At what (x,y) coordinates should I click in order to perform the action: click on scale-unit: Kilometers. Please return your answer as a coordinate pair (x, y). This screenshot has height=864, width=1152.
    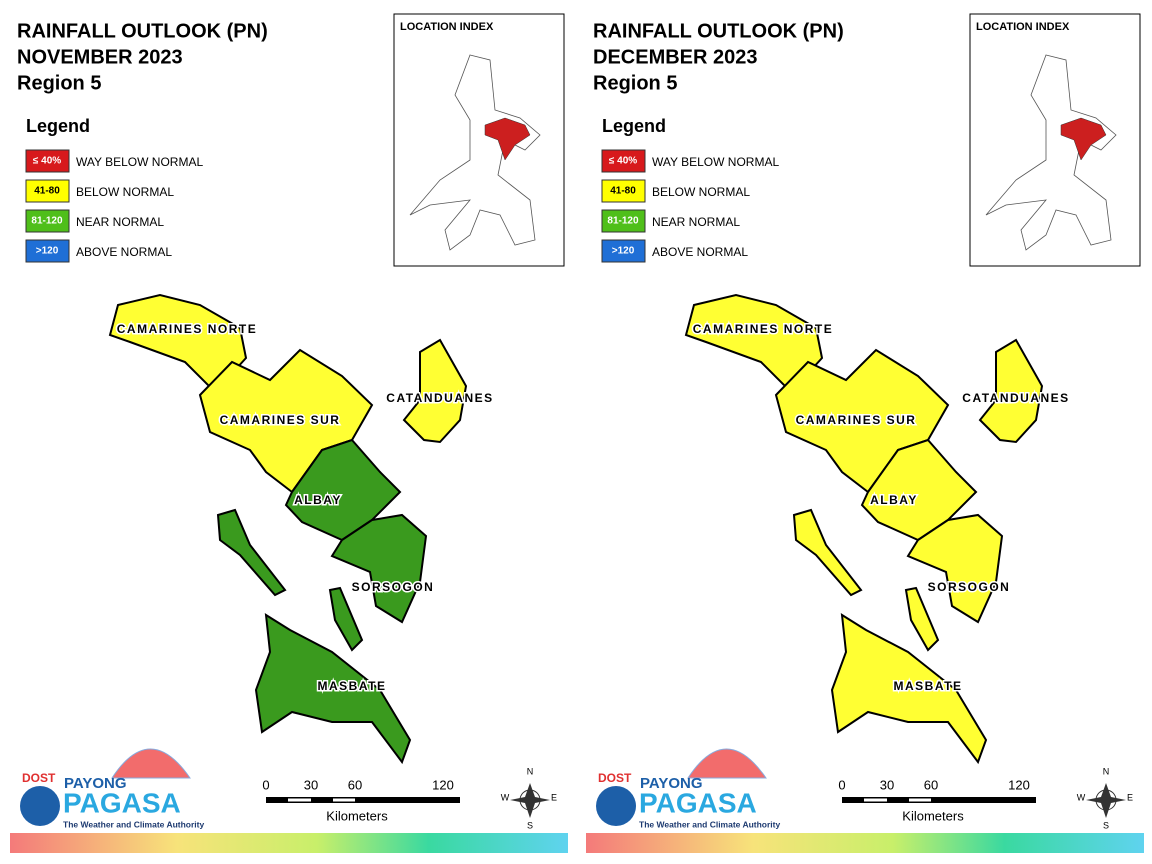
    Looking at the image, I should click on (933, 815).